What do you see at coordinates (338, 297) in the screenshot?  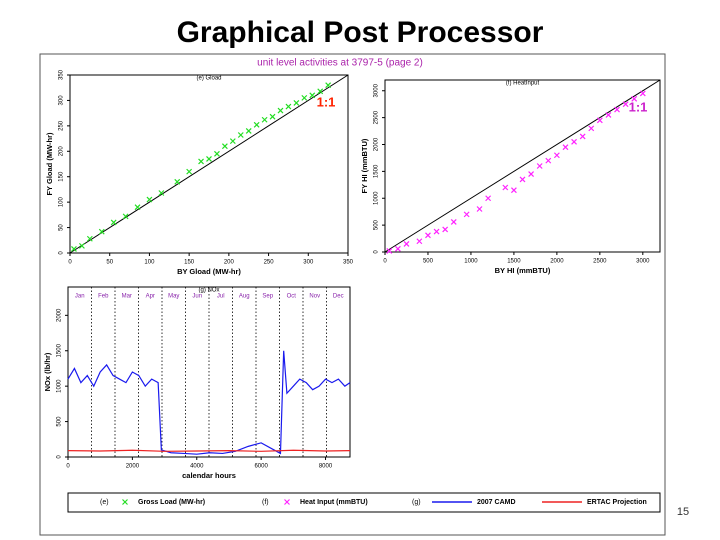 I see `month-label: Dec` at bounding box center [338, 297].